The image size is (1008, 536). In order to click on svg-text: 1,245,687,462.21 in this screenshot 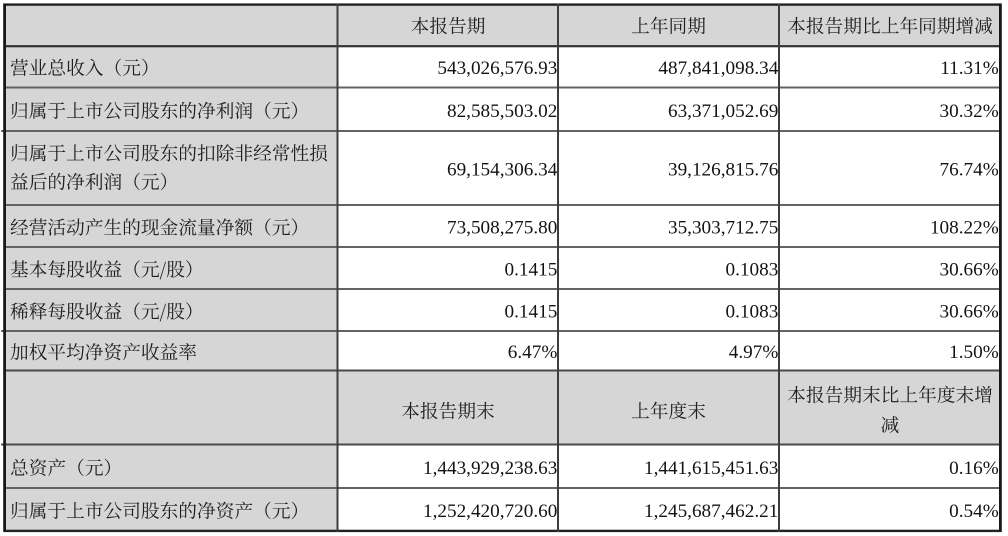, I will do `click(711, 511)`.